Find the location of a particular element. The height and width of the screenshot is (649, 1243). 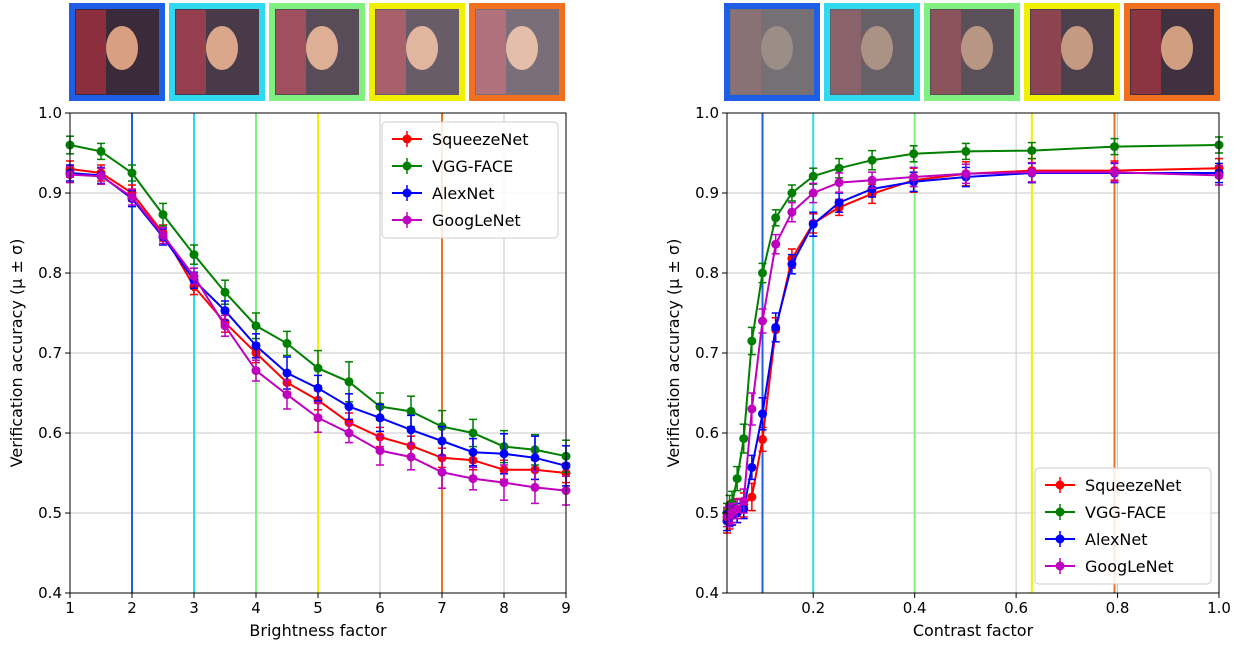

x-tick-label: 5 is located at coordinates (318, 608).